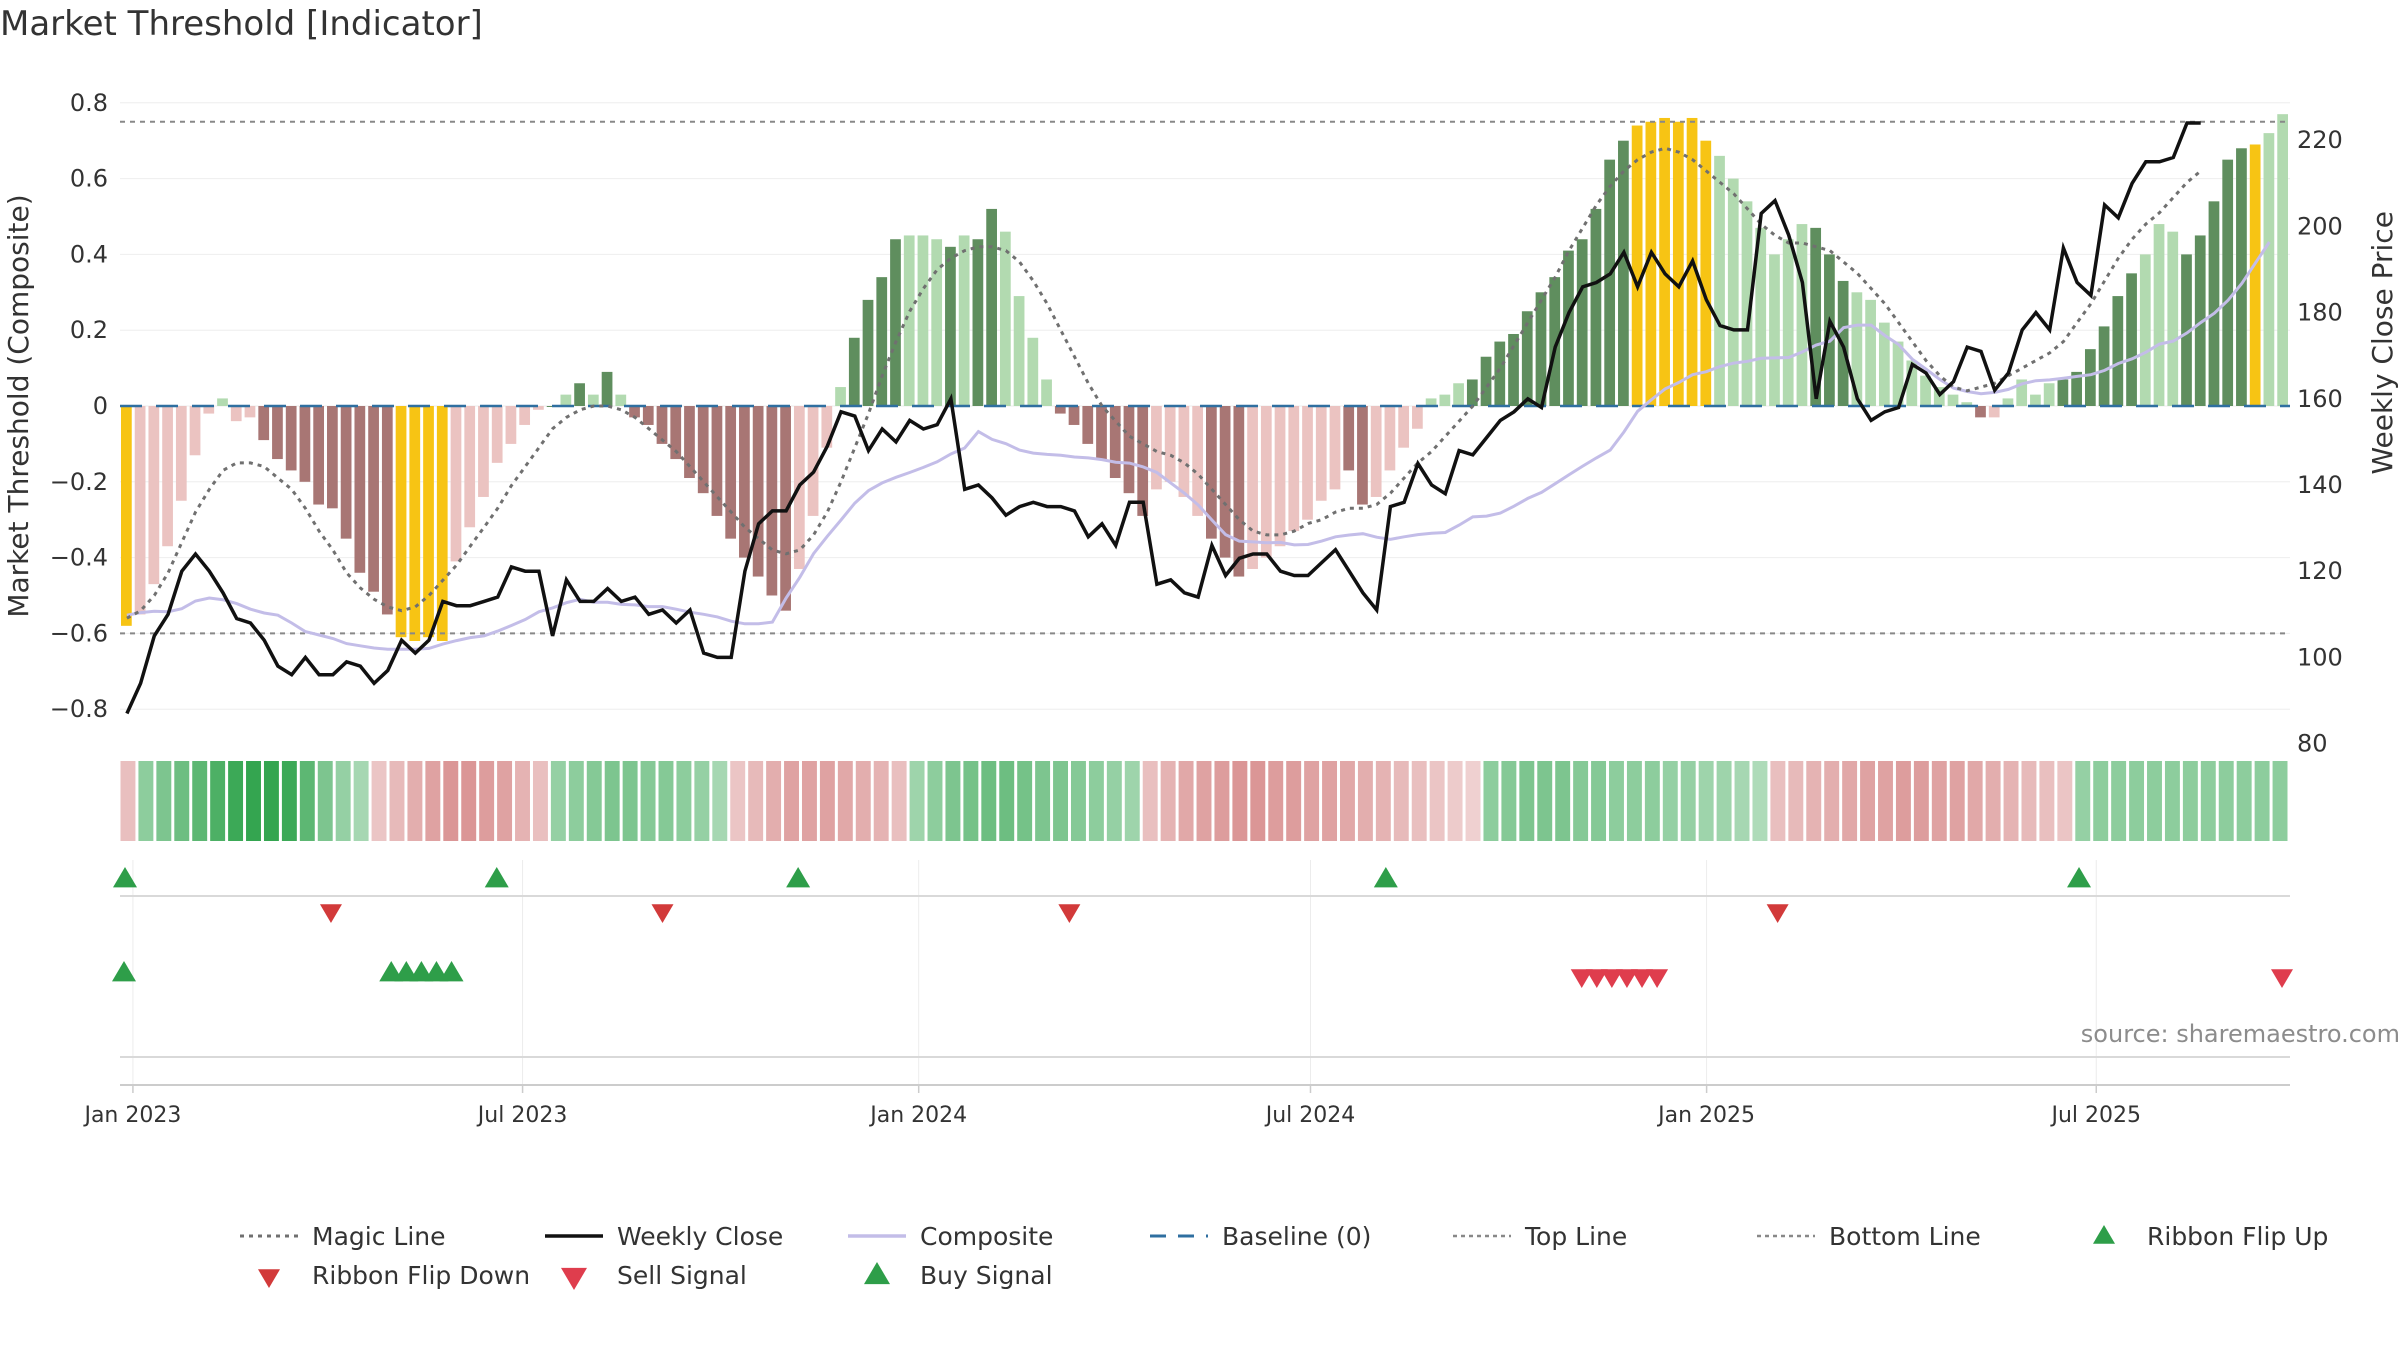 This screenshot has height=1350, width=2400. What do you see at coordinates (451, 971) in the screenshot?
I see `buy-signal-marker` at bounding box center [451, 971].